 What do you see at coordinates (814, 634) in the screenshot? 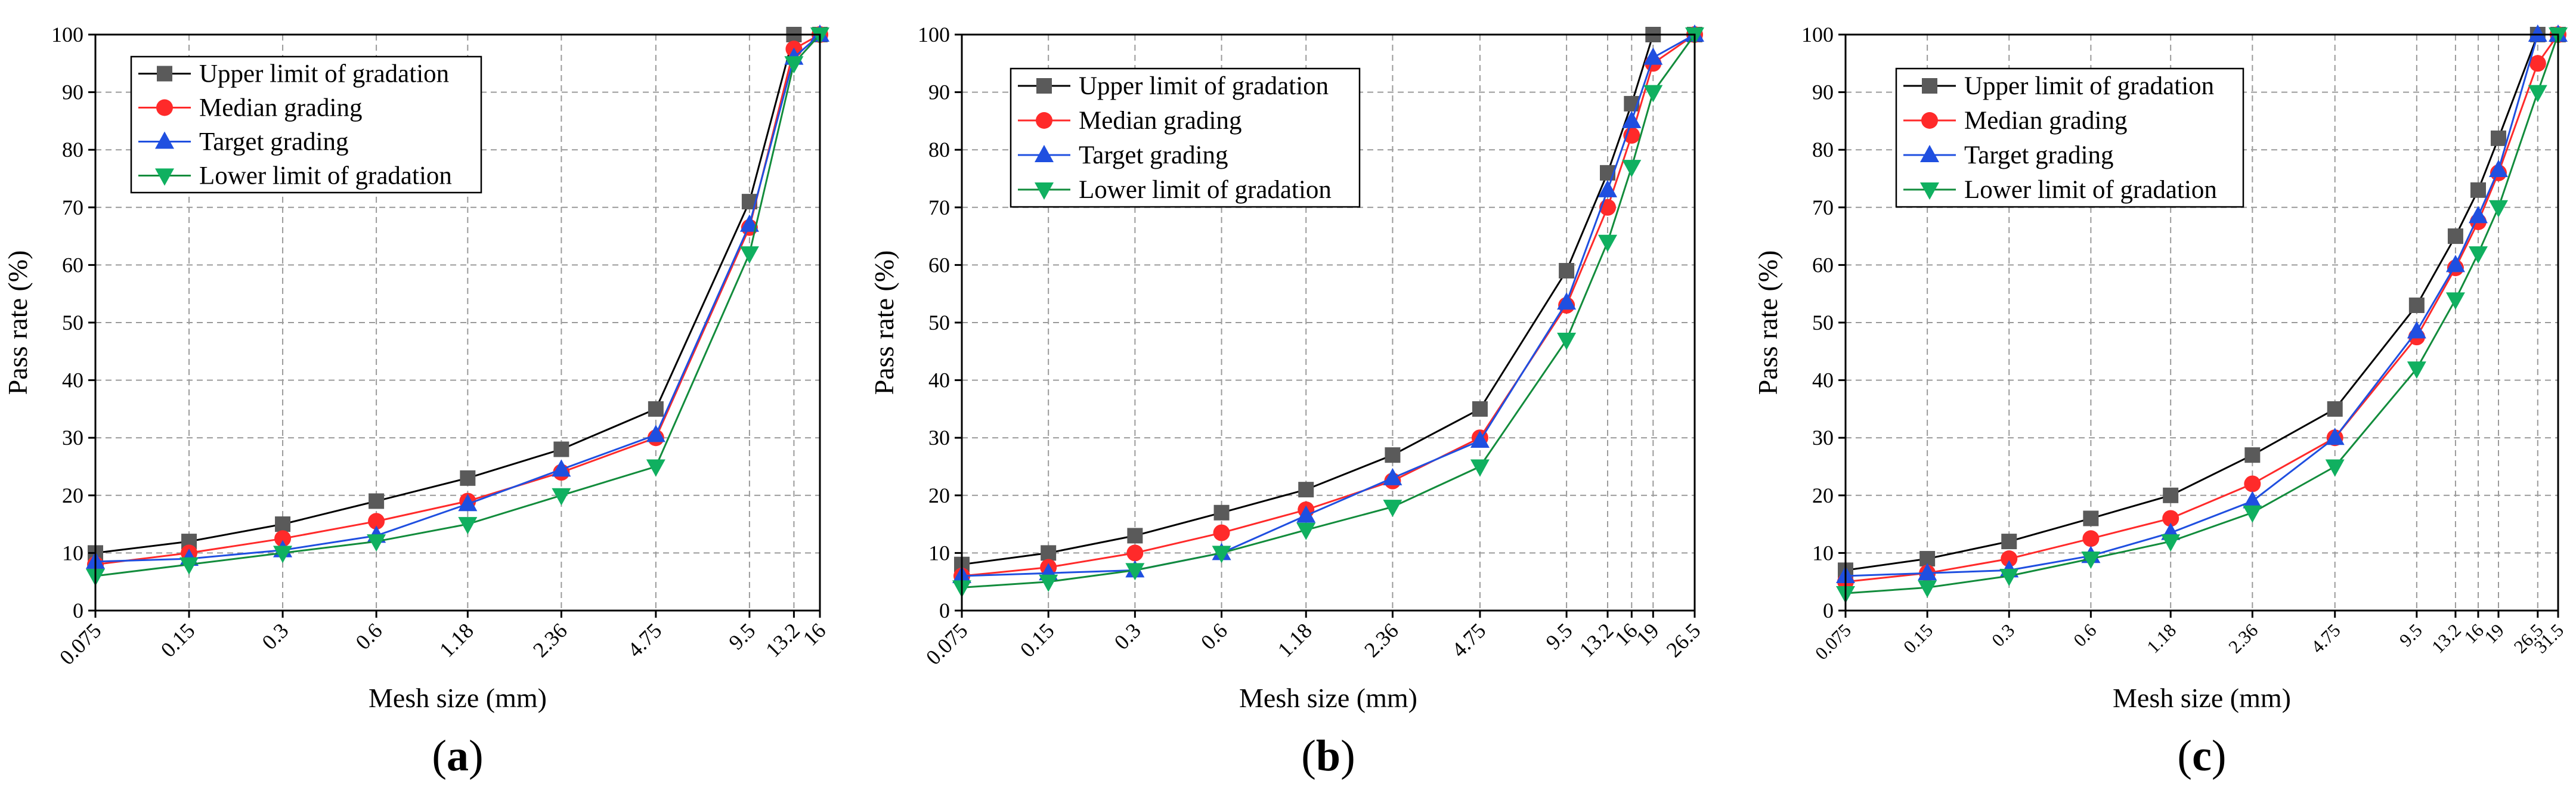
I see `x-tick-label: 16` at bounding box center [814, 634].